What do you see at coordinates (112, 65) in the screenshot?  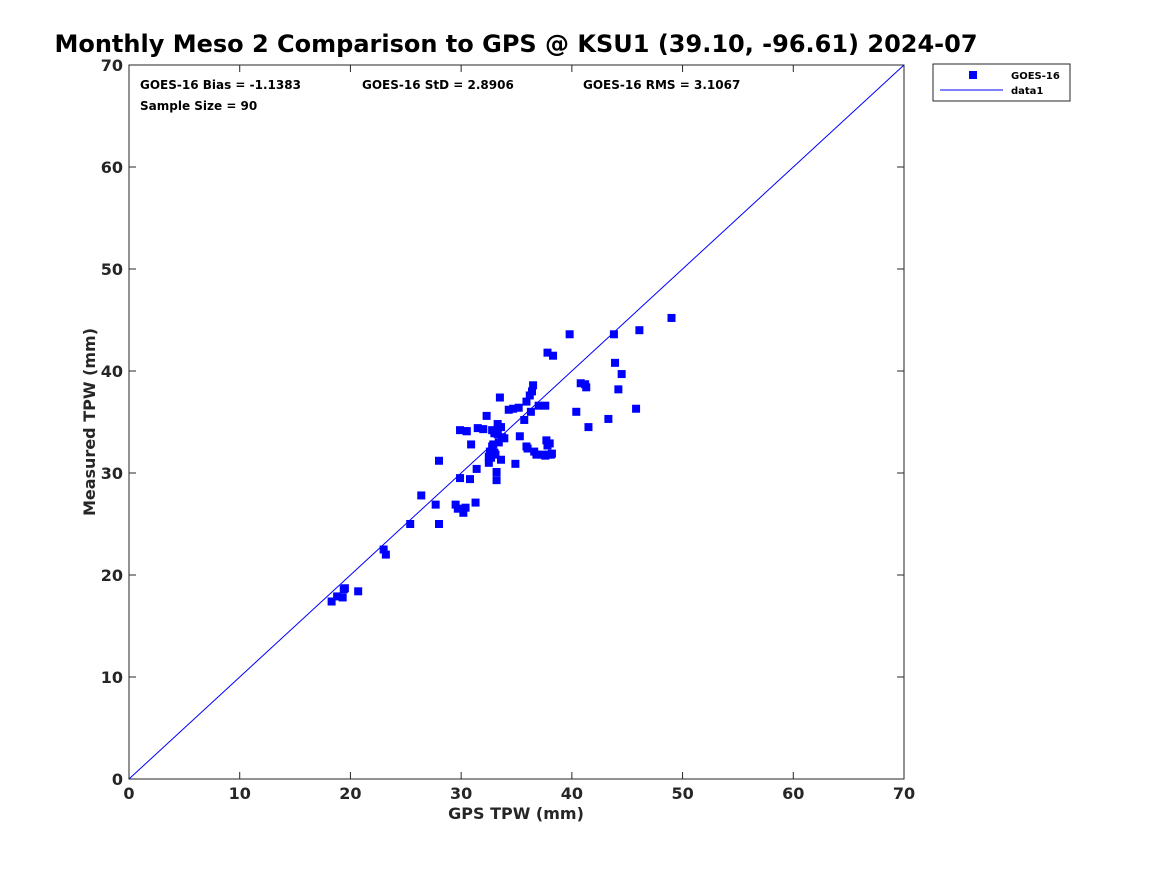 I see `y-tick-label: 70` at bounding box center [112, 65].